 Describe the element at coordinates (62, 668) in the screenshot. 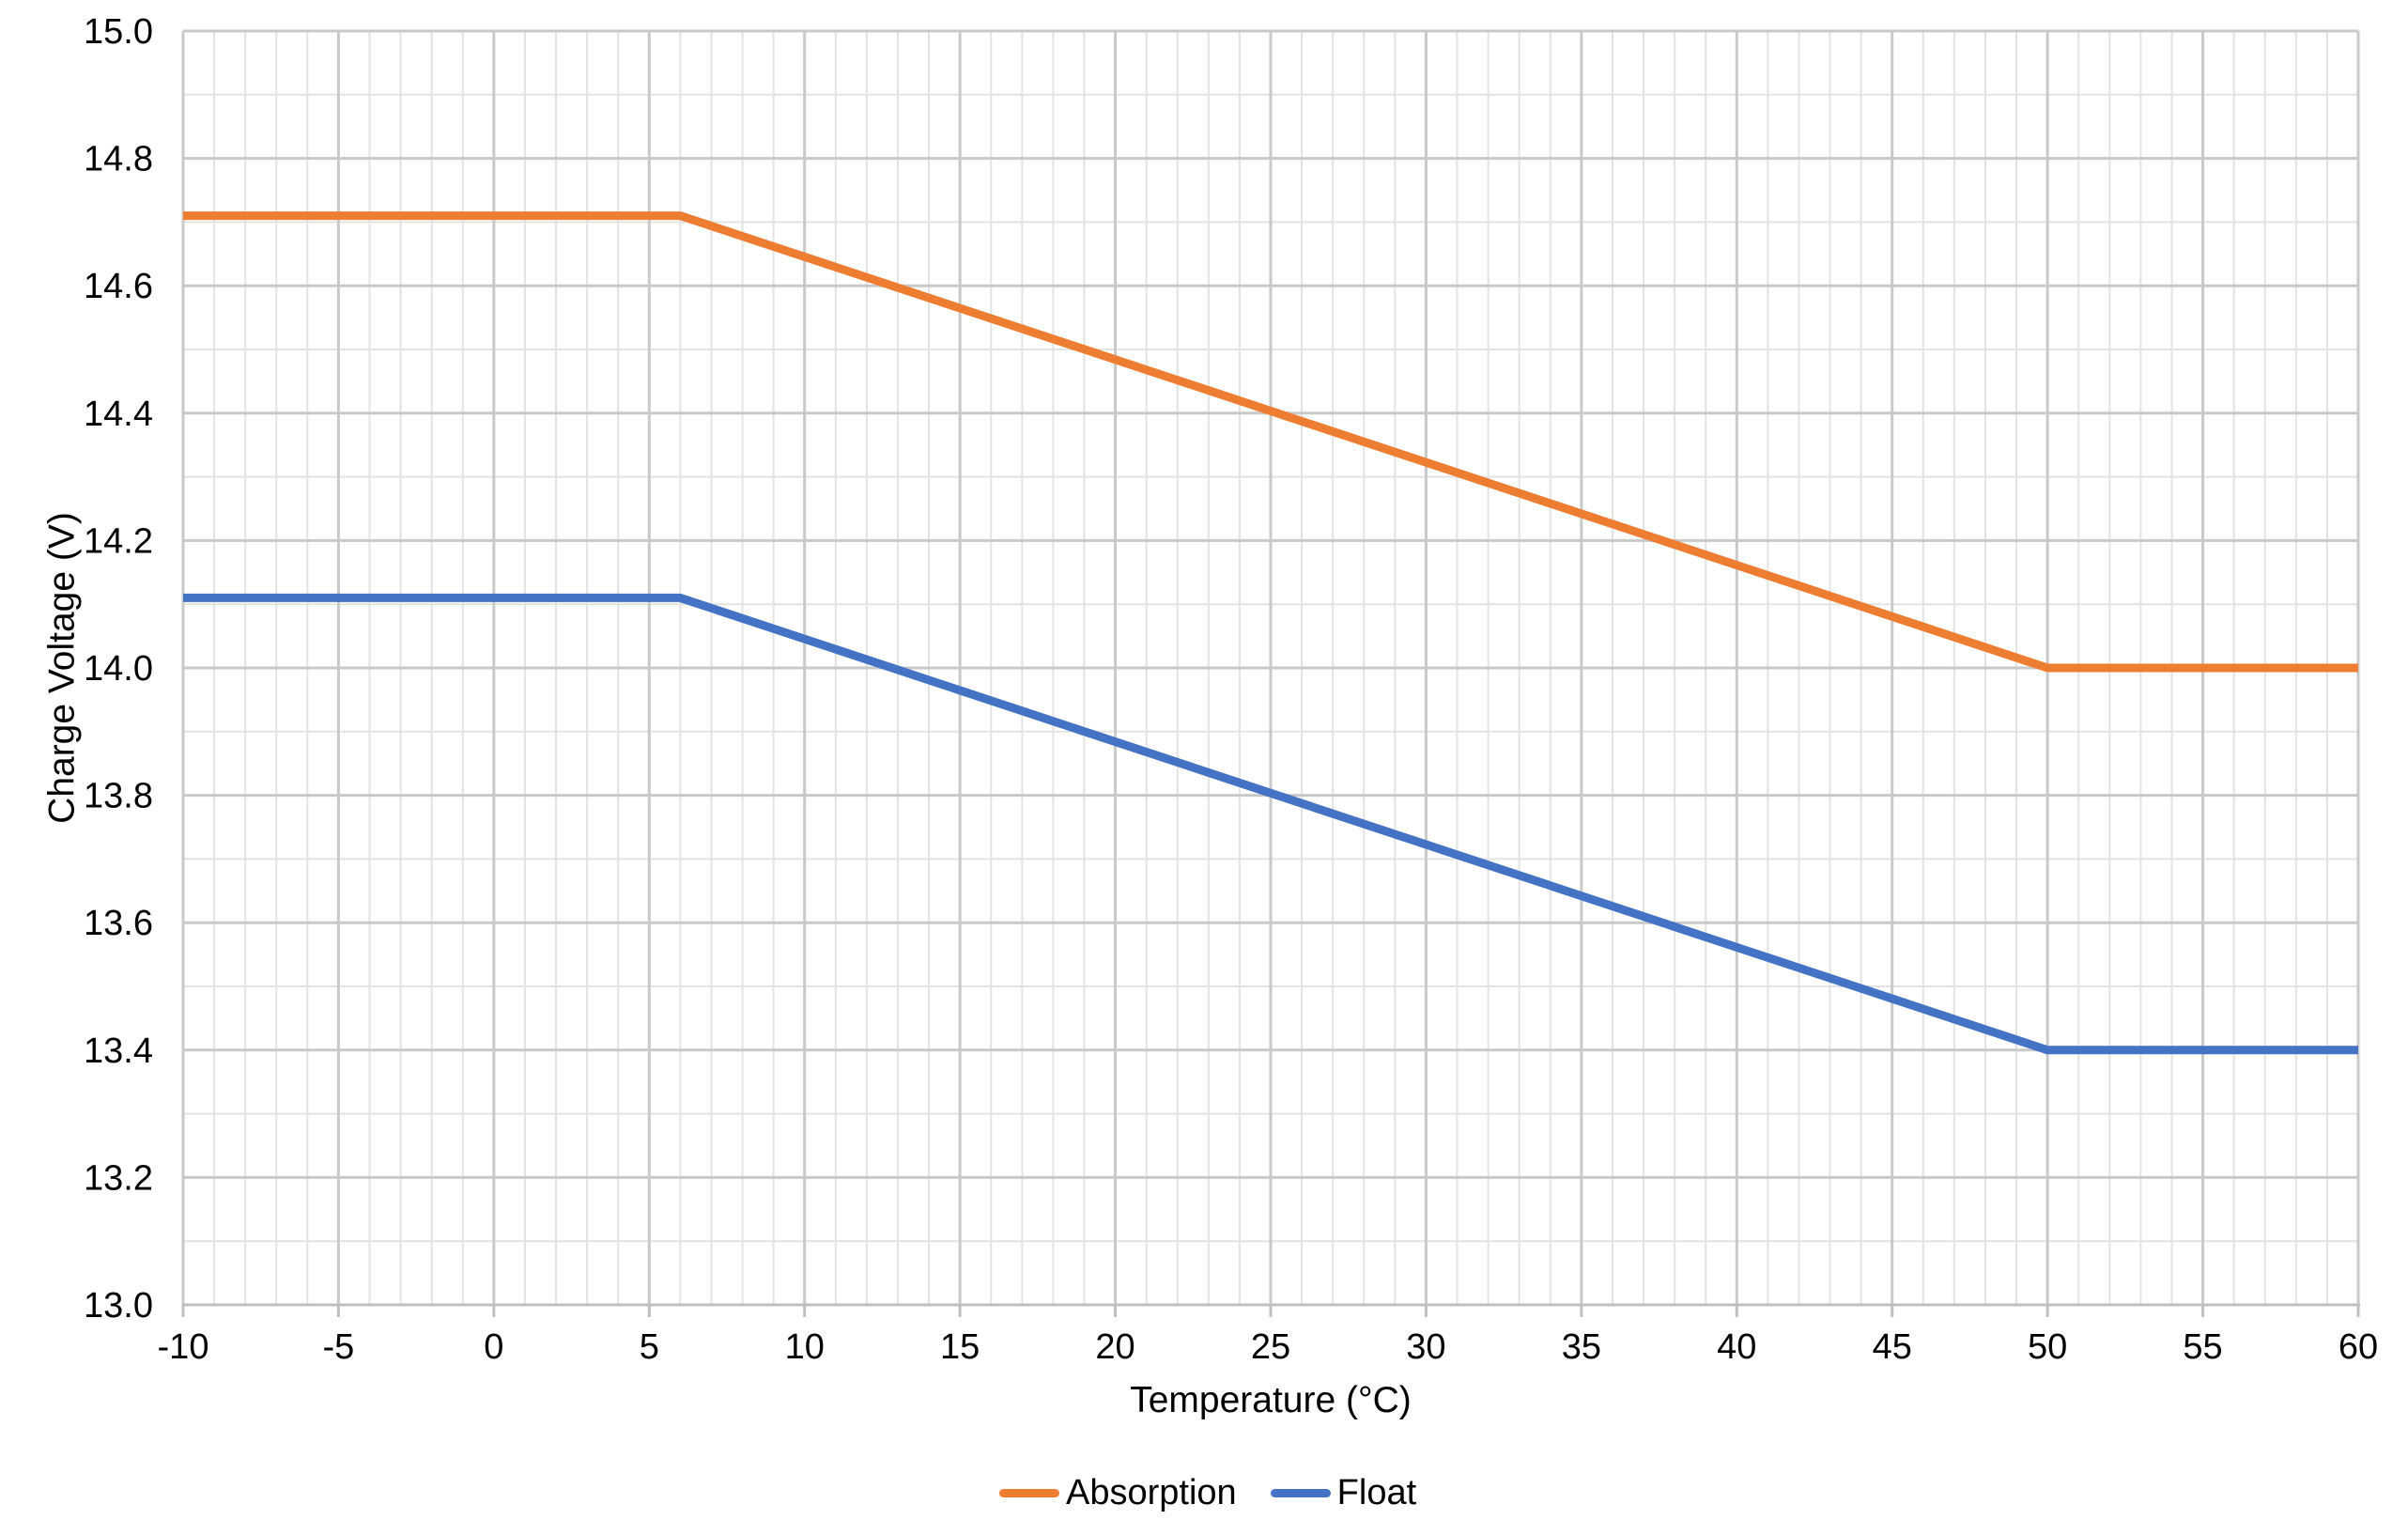

I see `y-axis-title: Charge Voltage (V)` at that location.